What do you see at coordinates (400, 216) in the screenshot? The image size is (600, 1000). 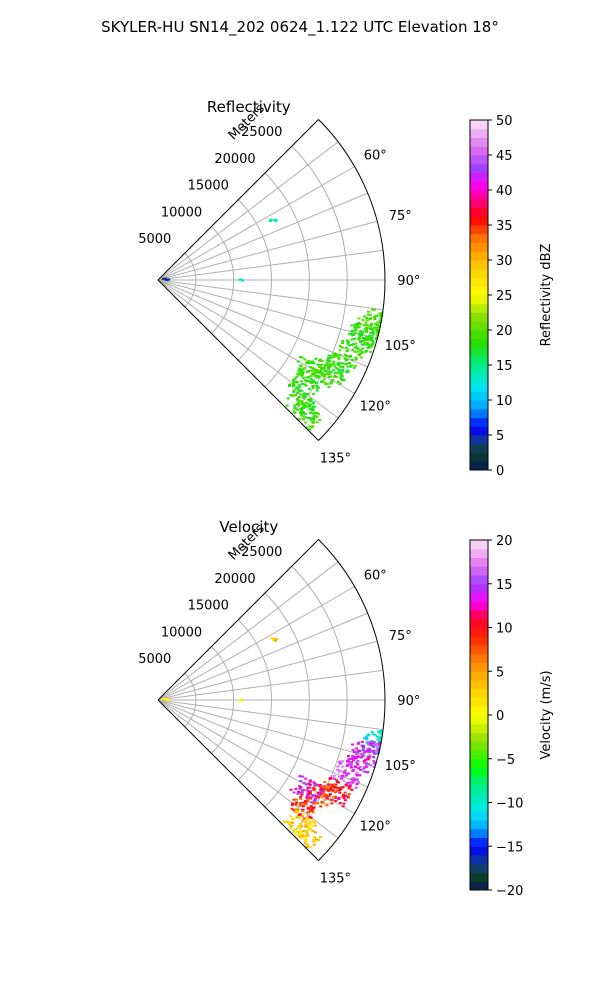 I see `theta-tick-label: 75°` at bounding box center [400, 216].